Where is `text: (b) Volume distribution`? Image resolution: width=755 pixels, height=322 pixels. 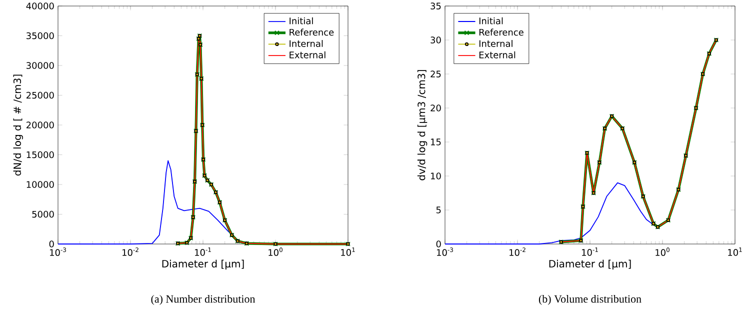
text: (b) Volume distribution is located at coordinates (590, 299).